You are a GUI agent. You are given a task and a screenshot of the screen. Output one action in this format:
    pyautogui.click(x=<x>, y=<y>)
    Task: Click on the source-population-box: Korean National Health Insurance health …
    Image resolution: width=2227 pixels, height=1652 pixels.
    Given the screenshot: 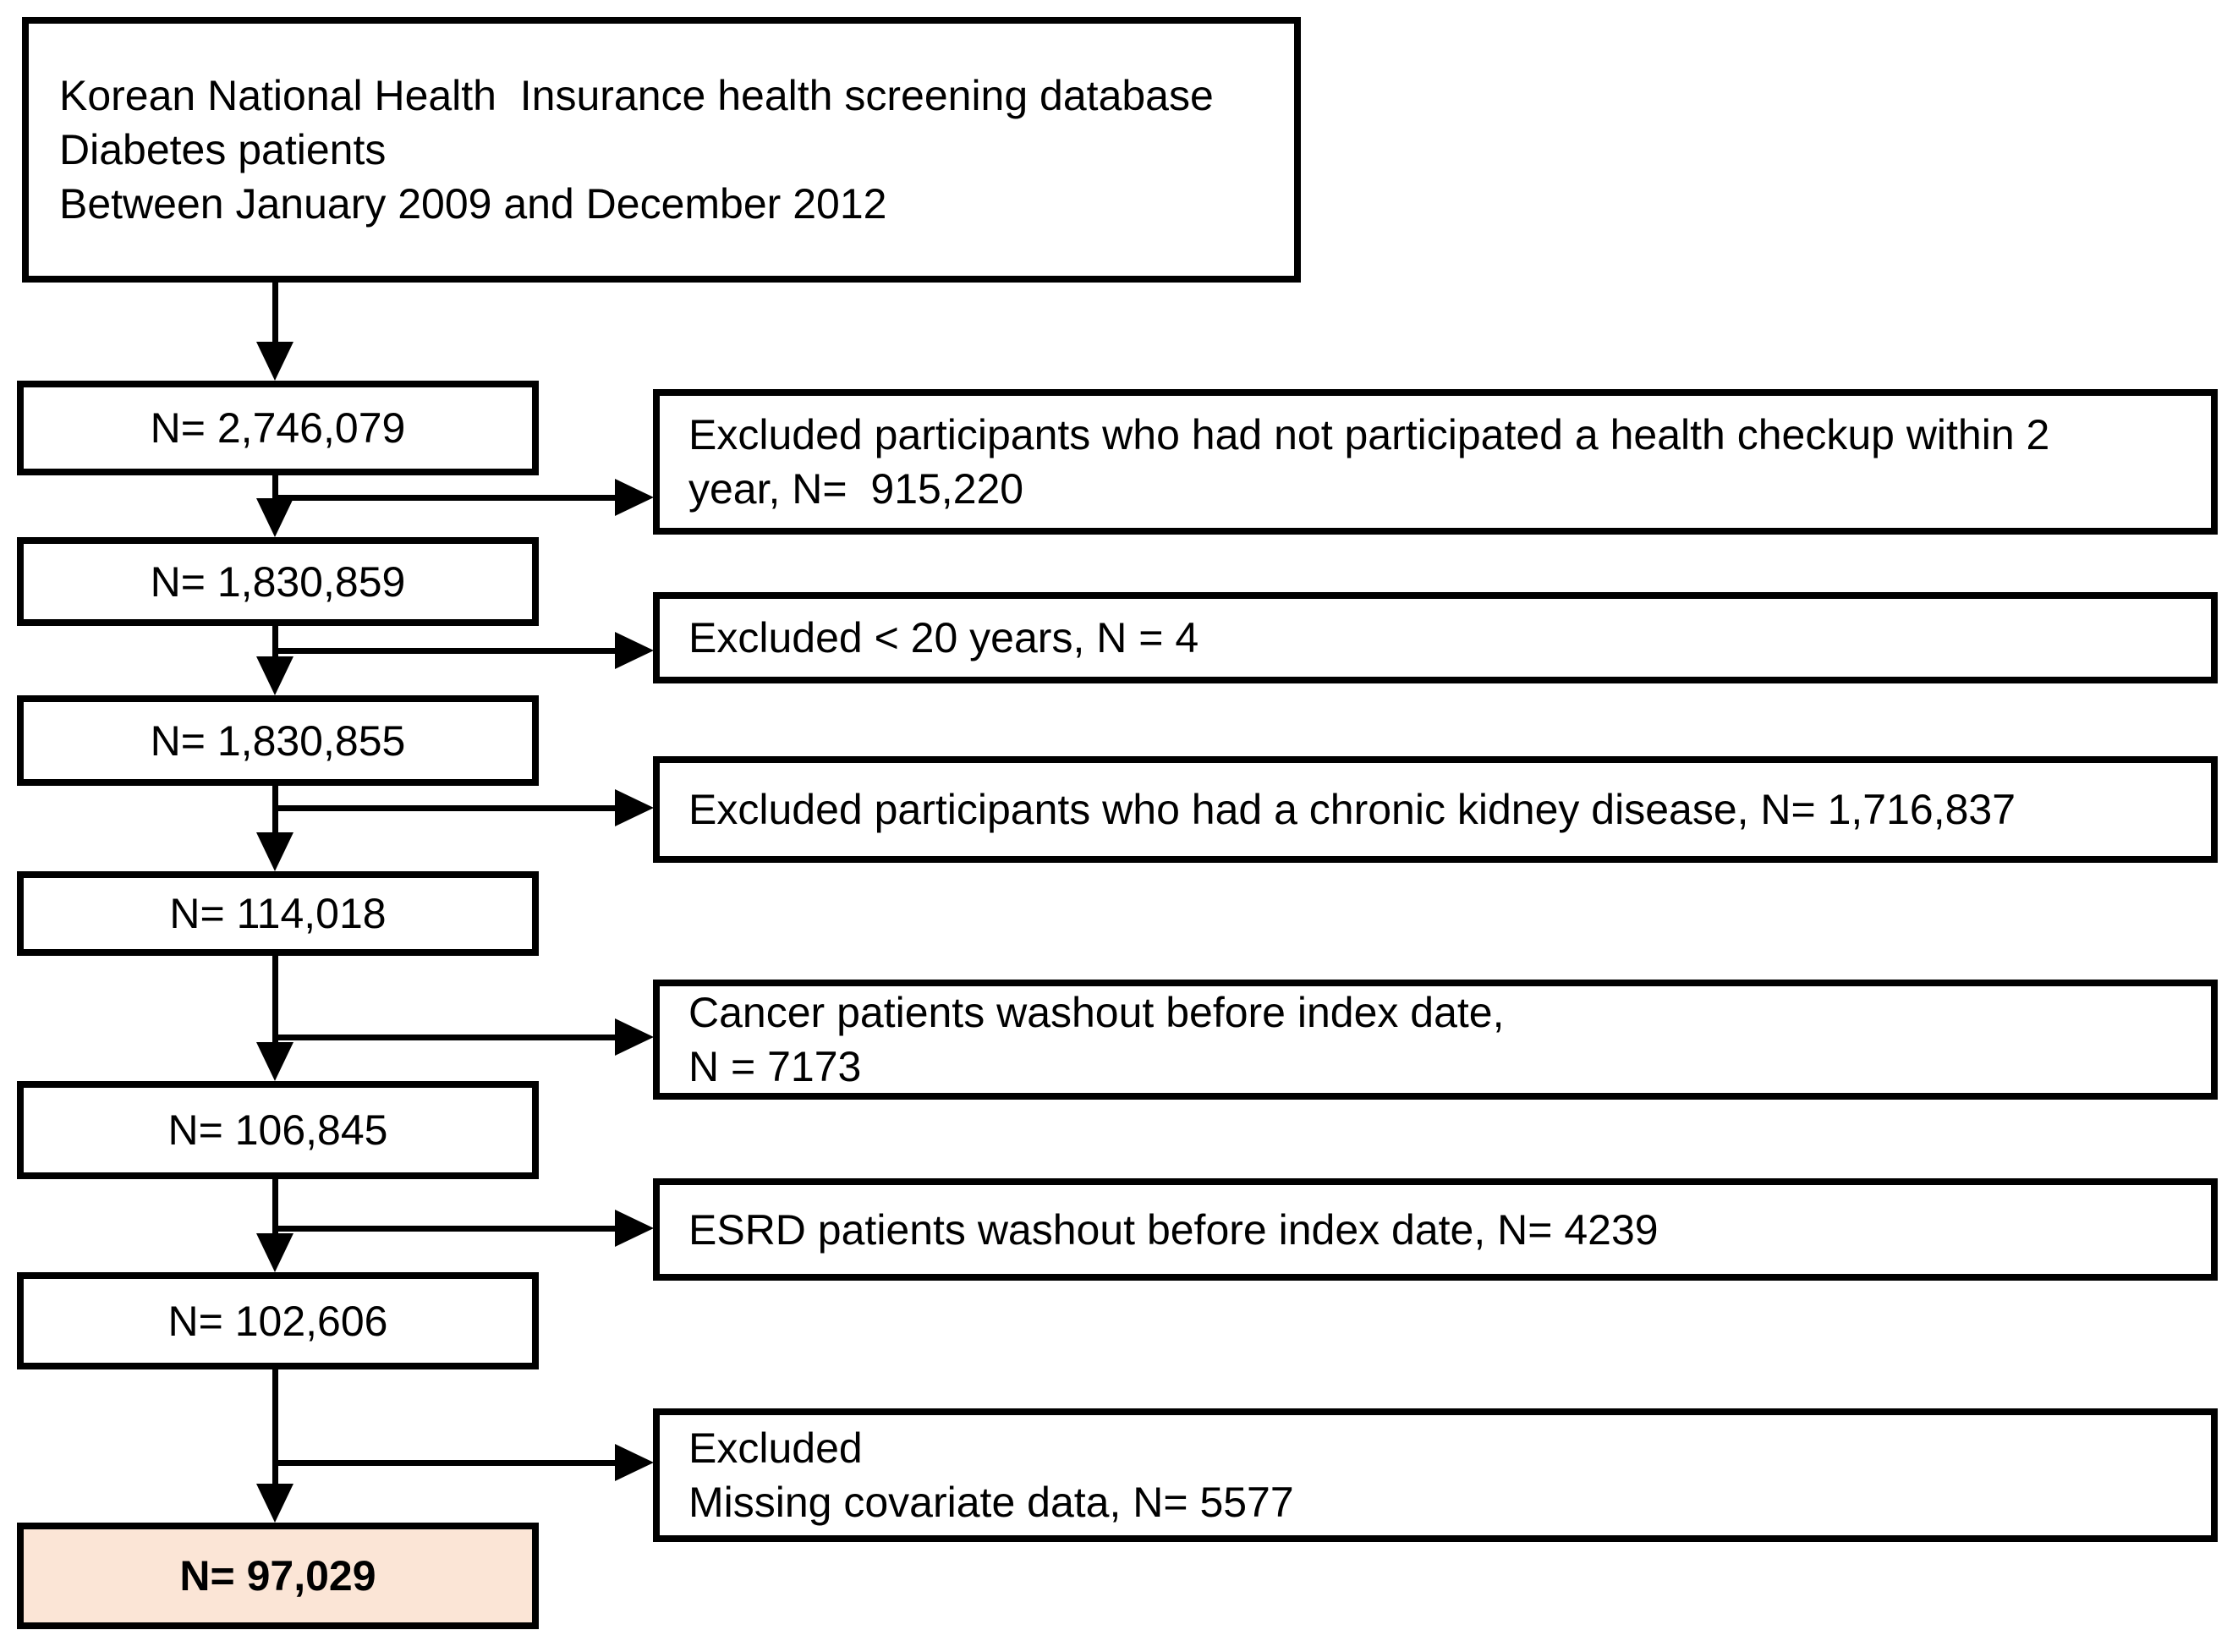 What is the action you would take?
    pyautogui.click(x=661, y=150)
    